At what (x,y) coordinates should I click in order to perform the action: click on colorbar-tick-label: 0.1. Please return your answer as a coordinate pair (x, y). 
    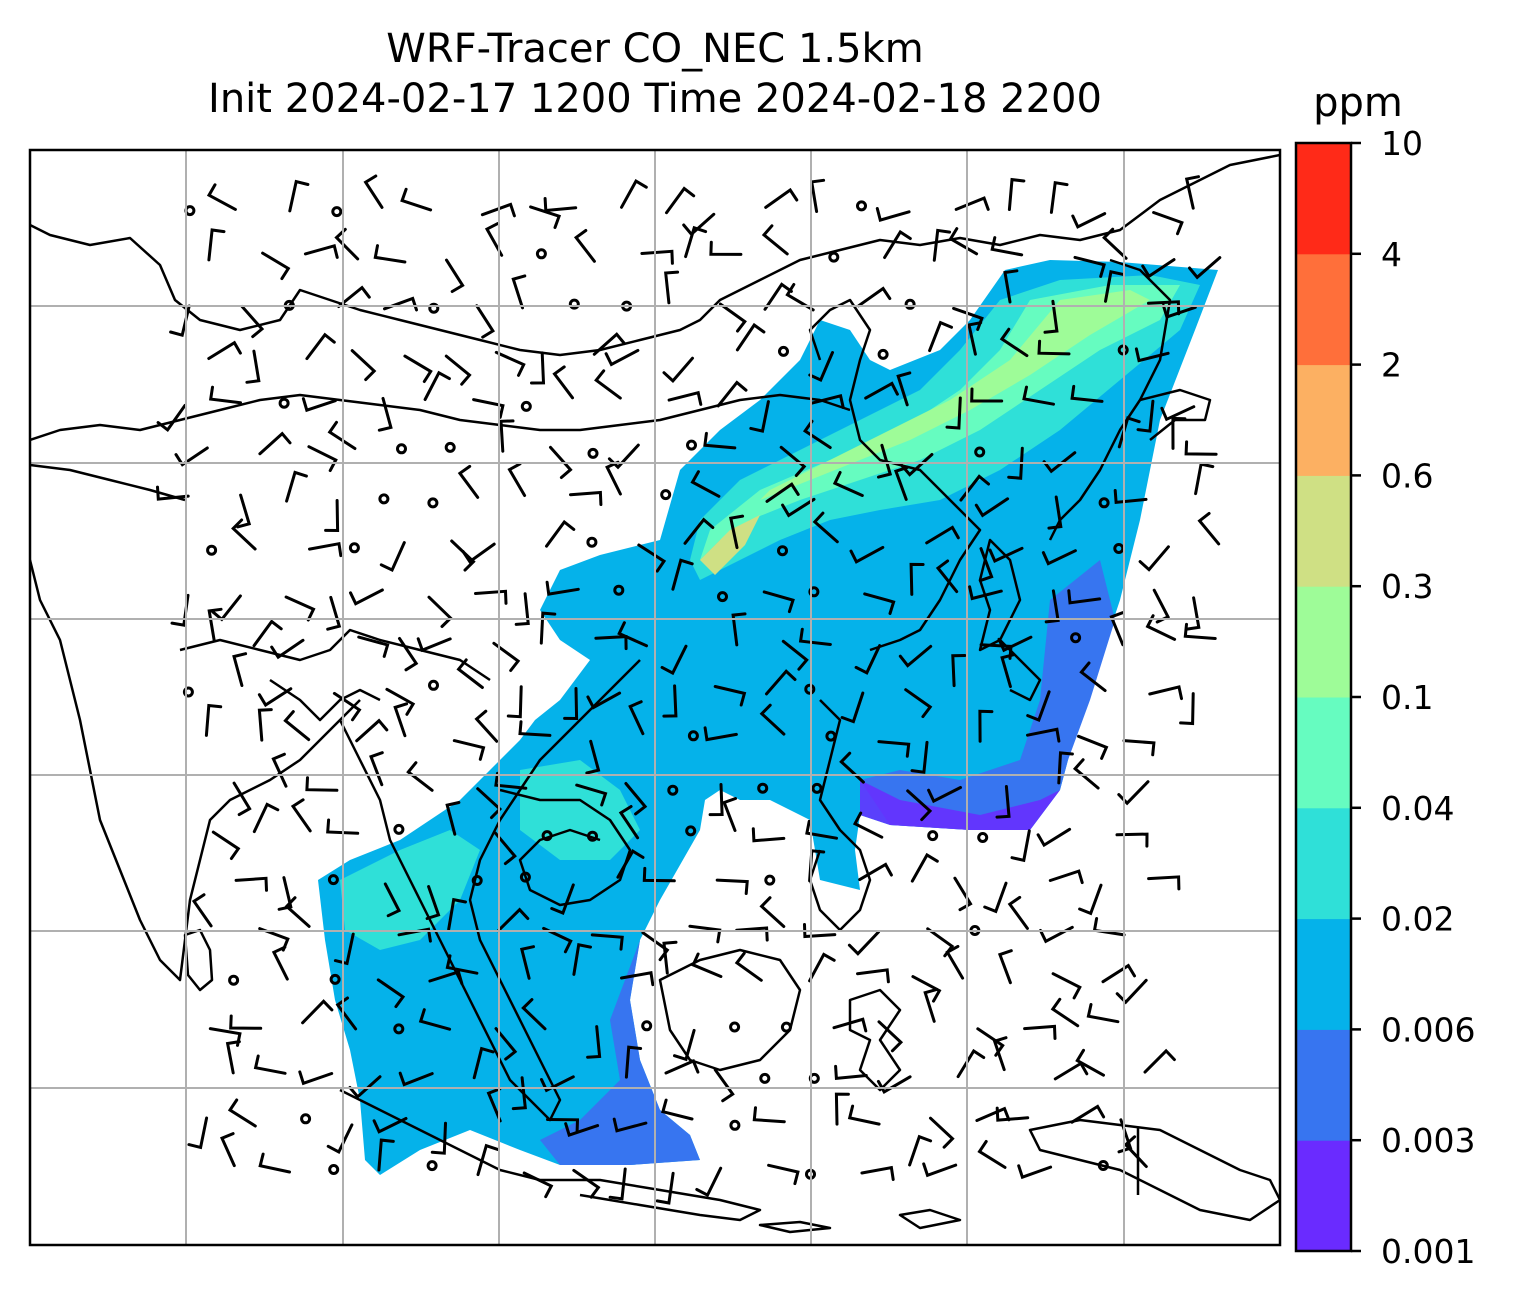
    Looking at the image, I should click on (1407, 697).